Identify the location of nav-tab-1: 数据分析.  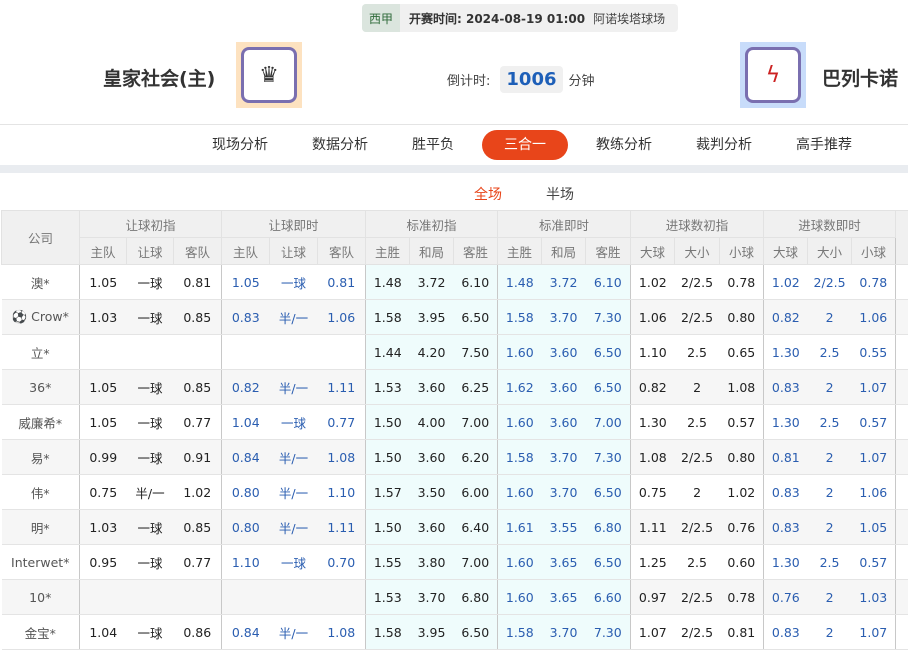
(340, 145).